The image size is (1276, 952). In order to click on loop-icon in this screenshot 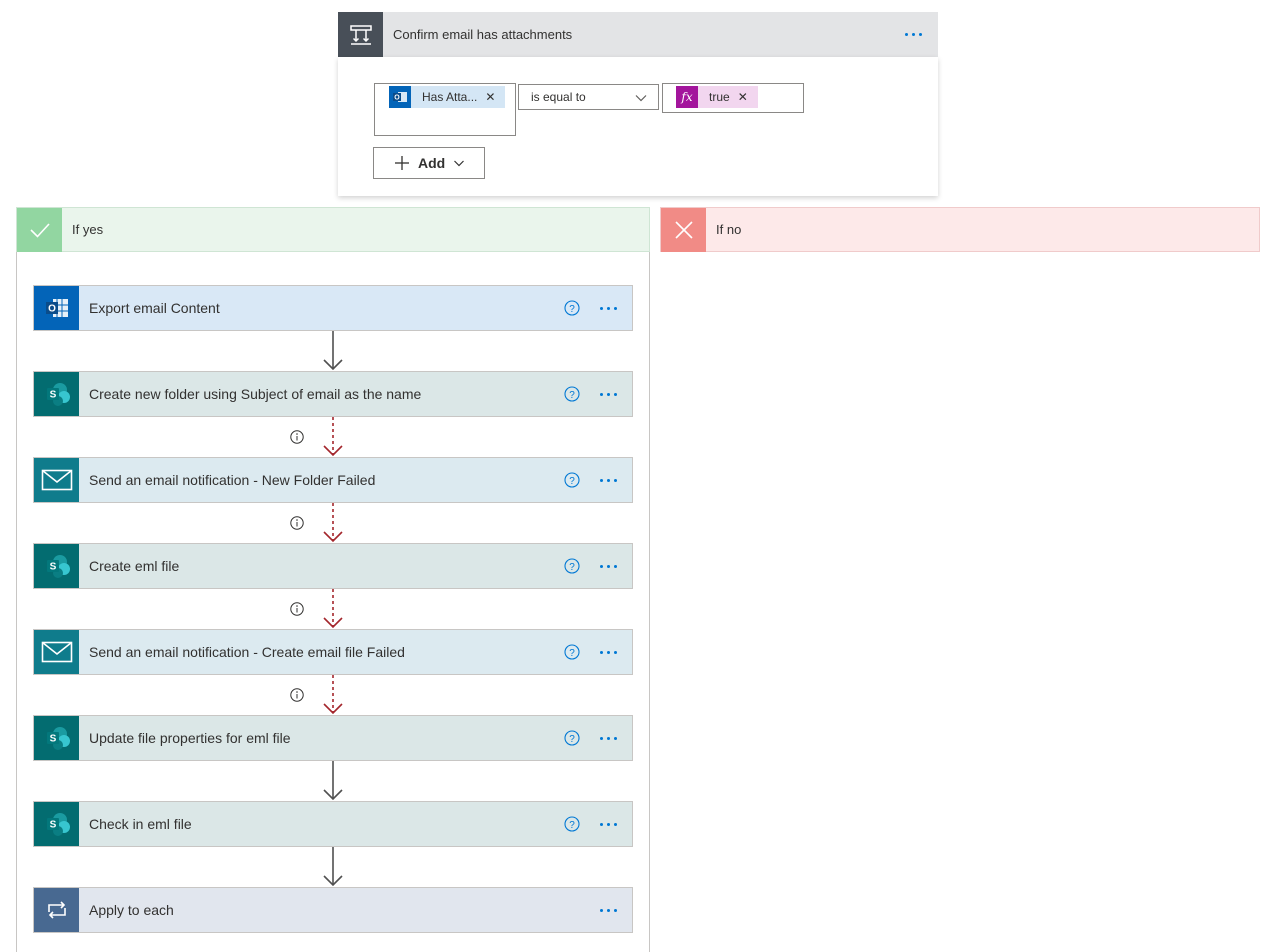, I will do `click(56, 910)`.